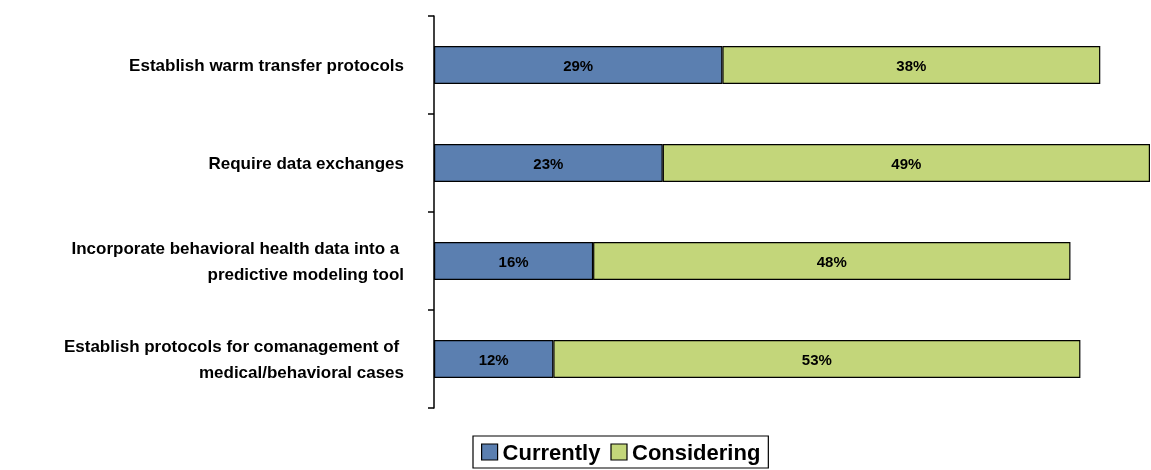 The height and width of the screenshot is (470, 1151). I want to click on data-label: 48%, so click(831, 261).